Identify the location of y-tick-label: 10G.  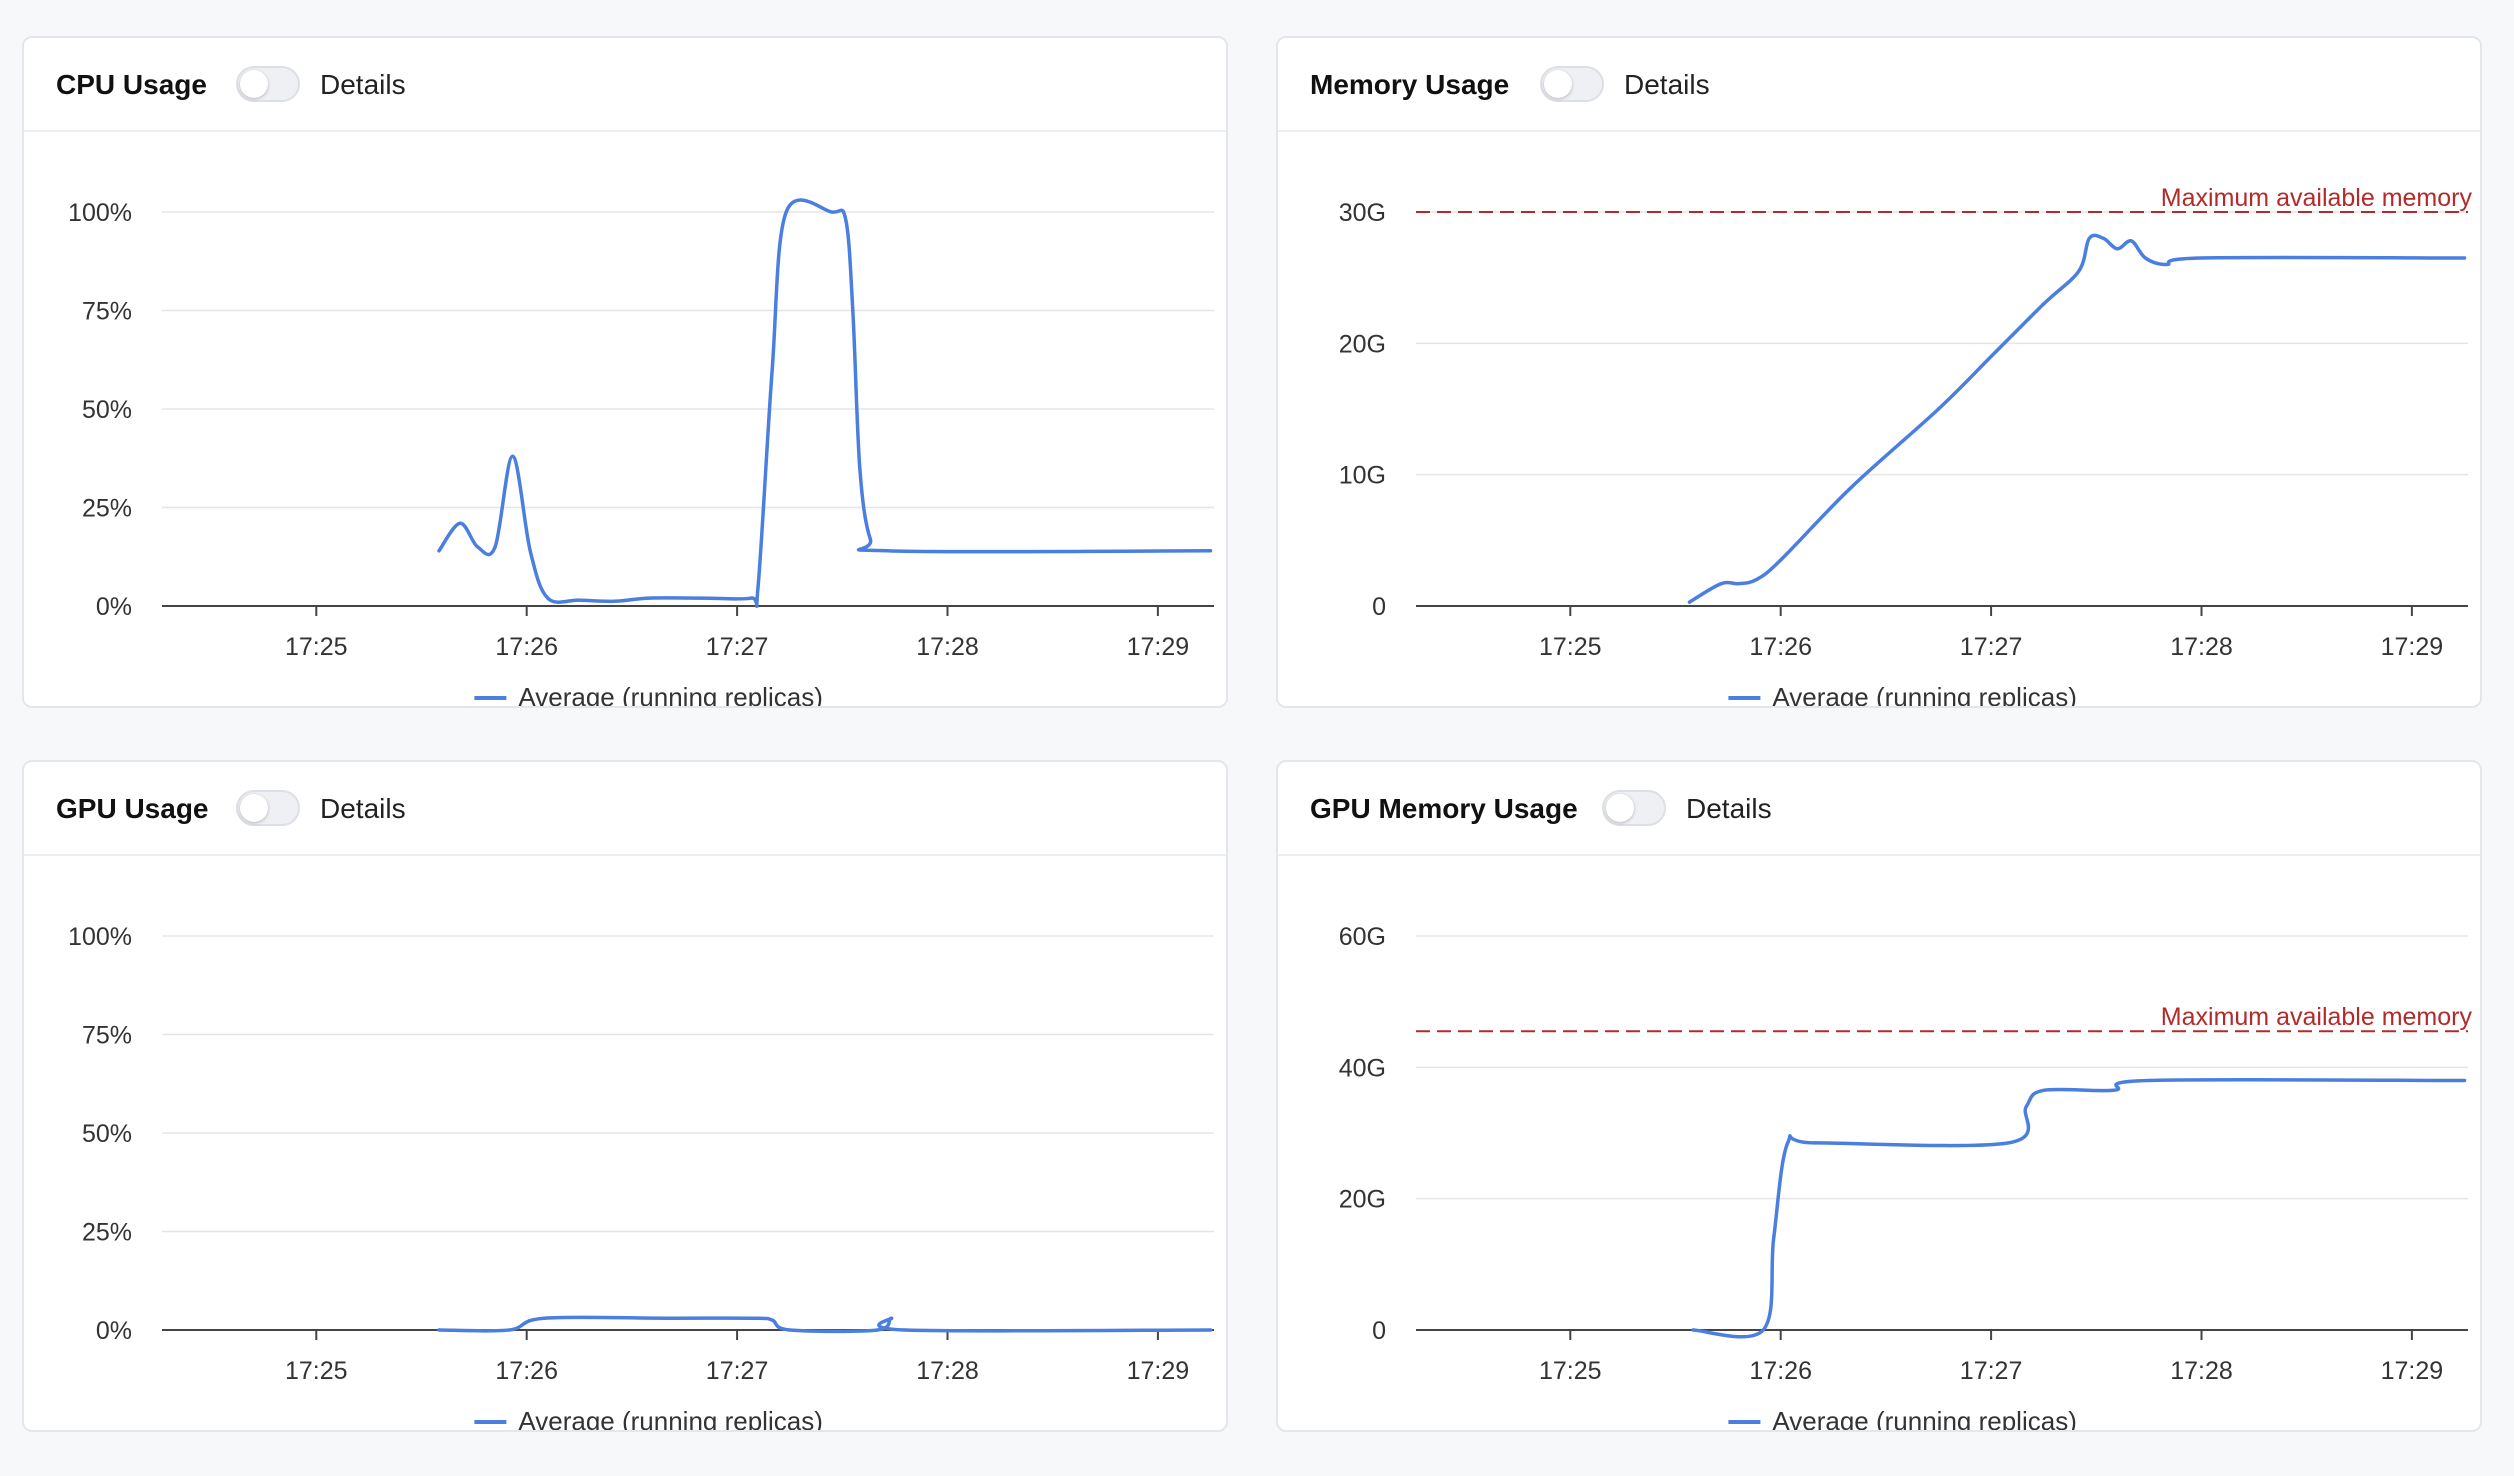
(1362, 476).